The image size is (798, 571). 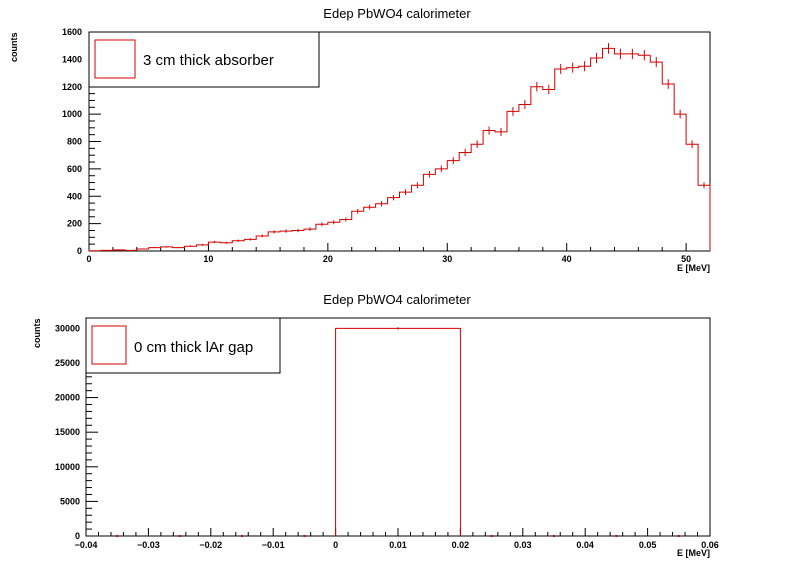 I want to click on y-tick-label: 1600, so click(x=72, y=32).